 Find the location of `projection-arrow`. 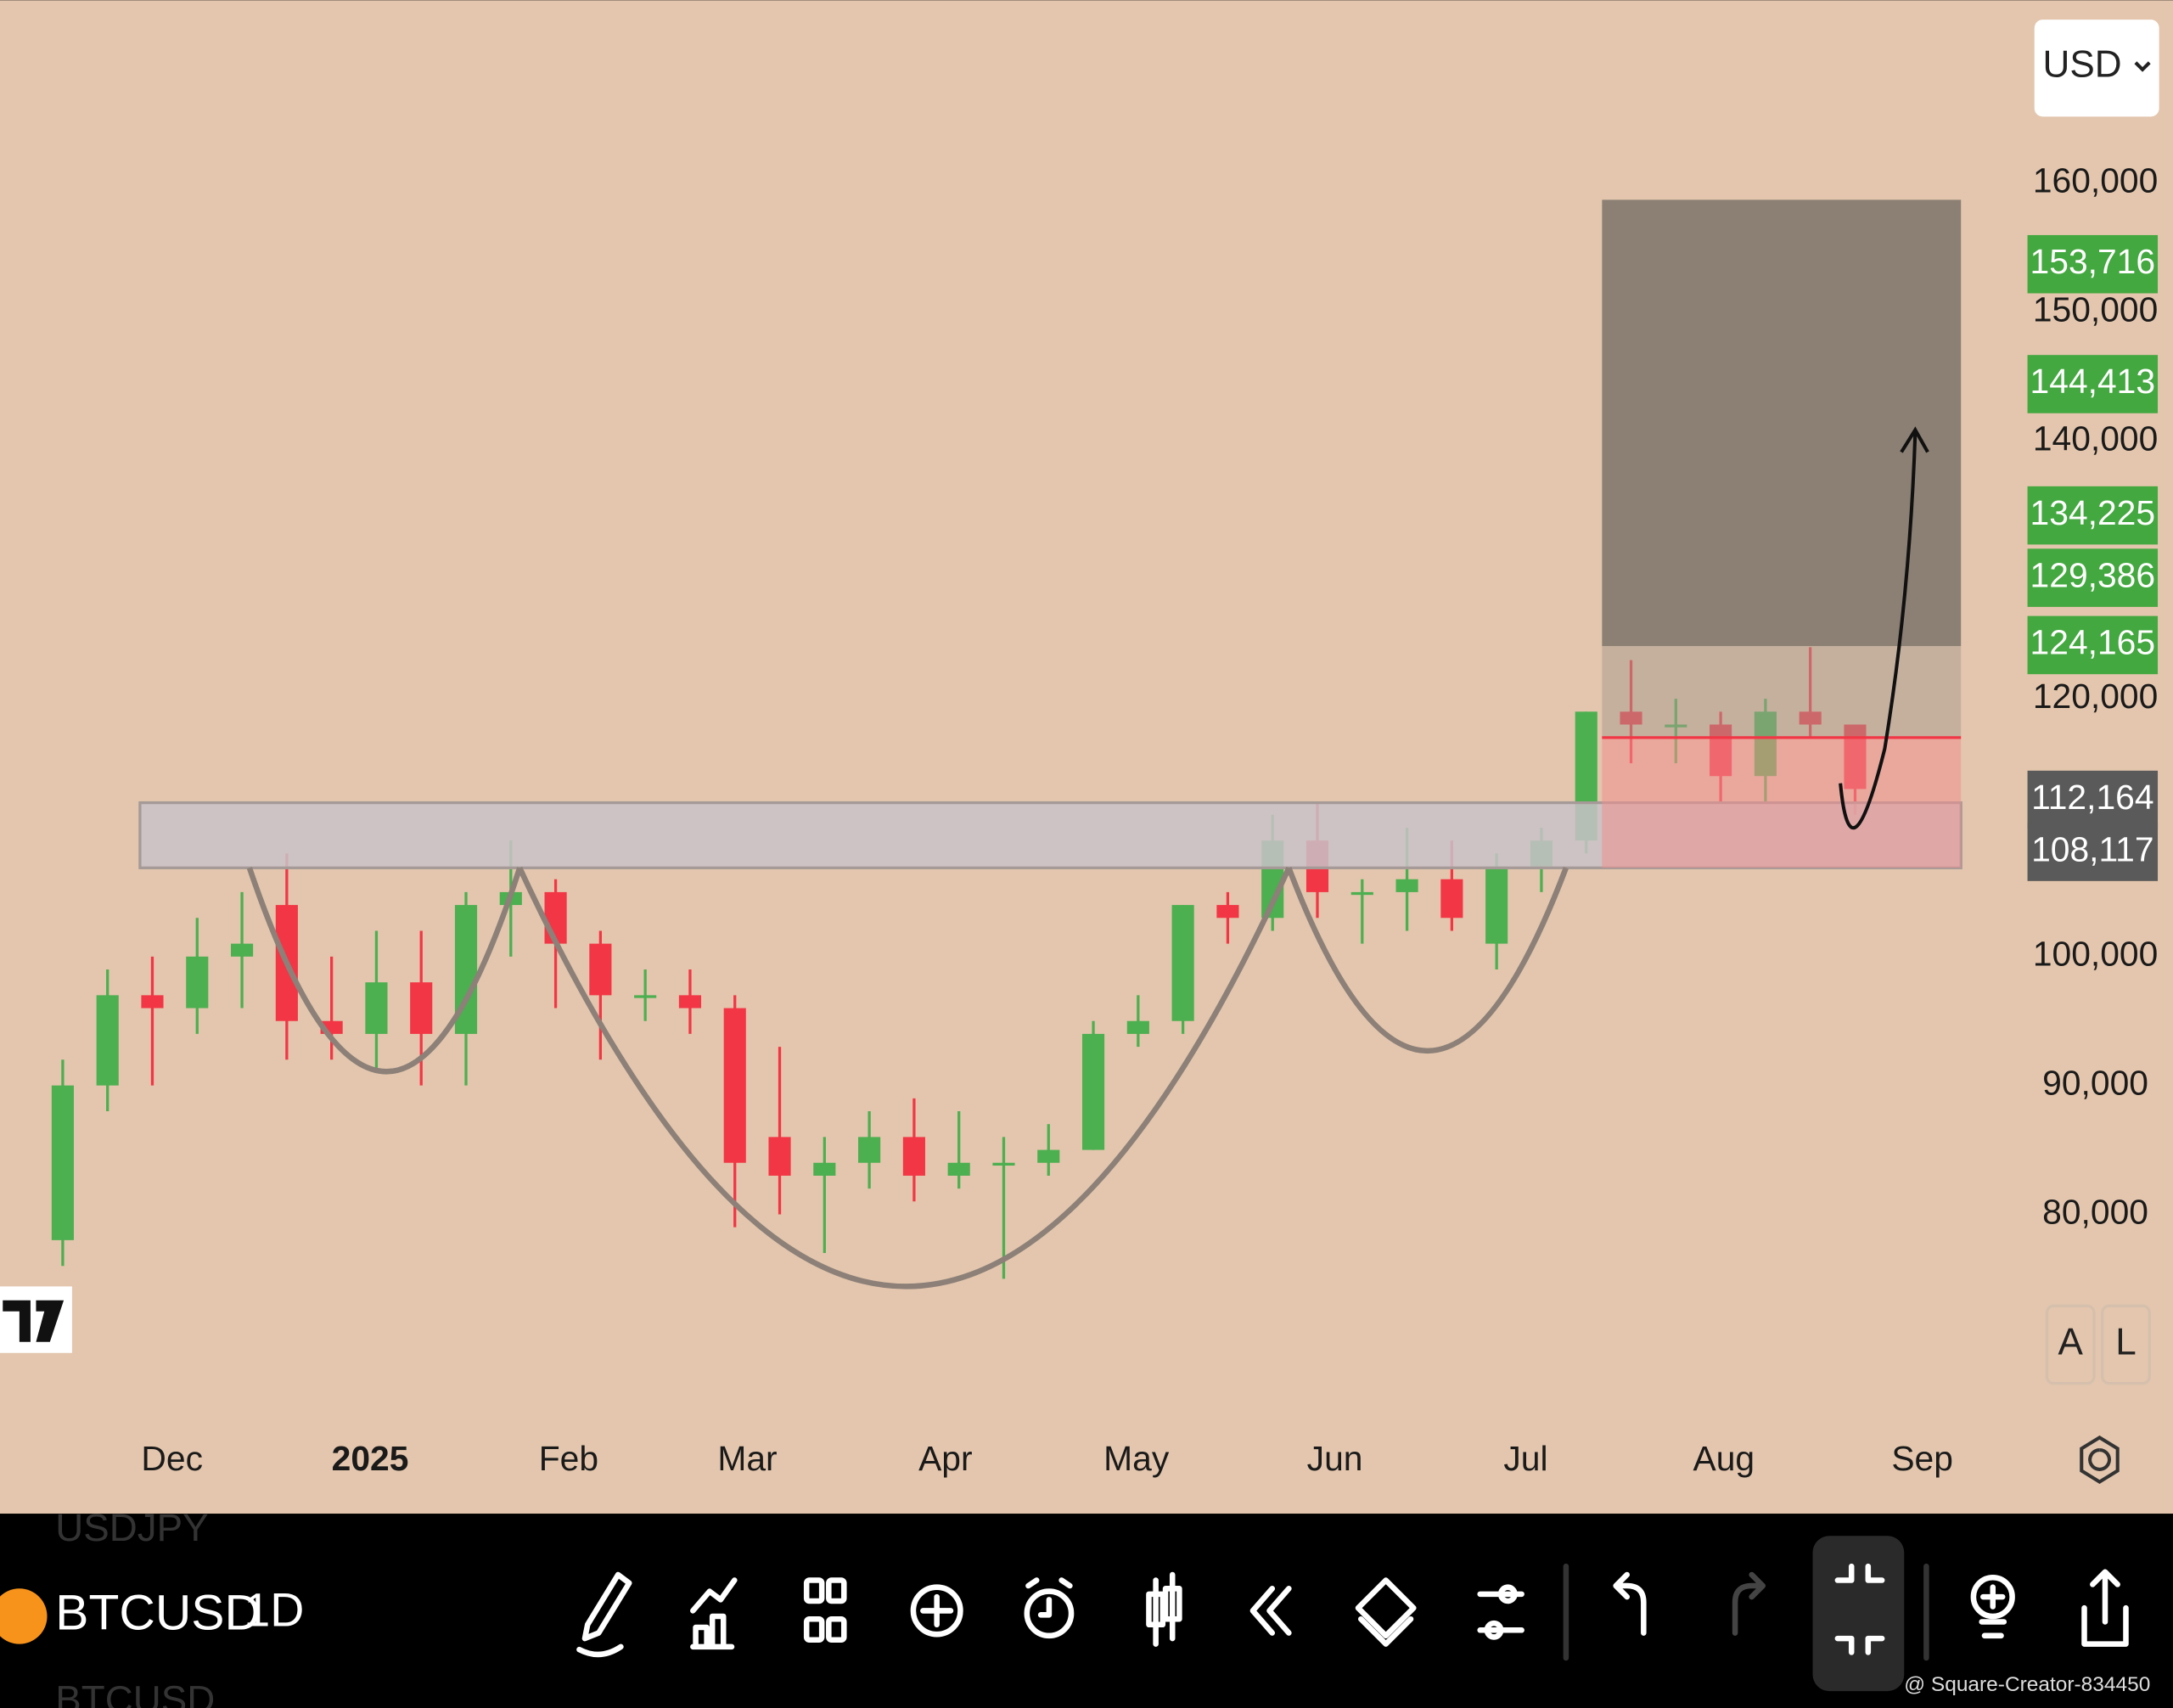

projection-arrow is located at coordinates (1878, 631).